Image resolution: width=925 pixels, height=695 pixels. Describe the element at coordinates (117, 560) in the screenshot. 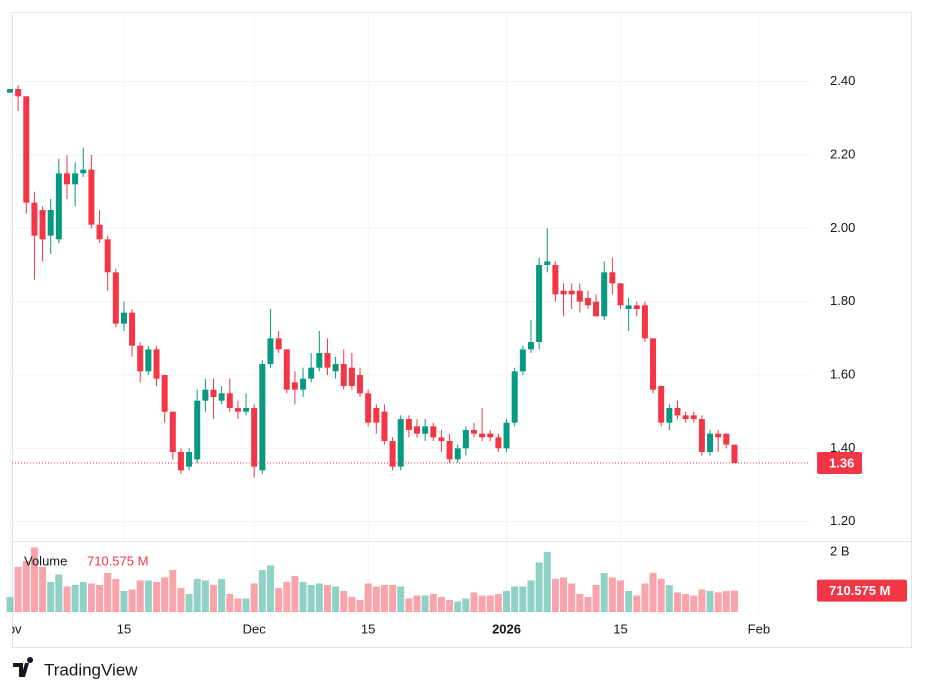

I see `volume-legend-value: 710.575 M` at that location.